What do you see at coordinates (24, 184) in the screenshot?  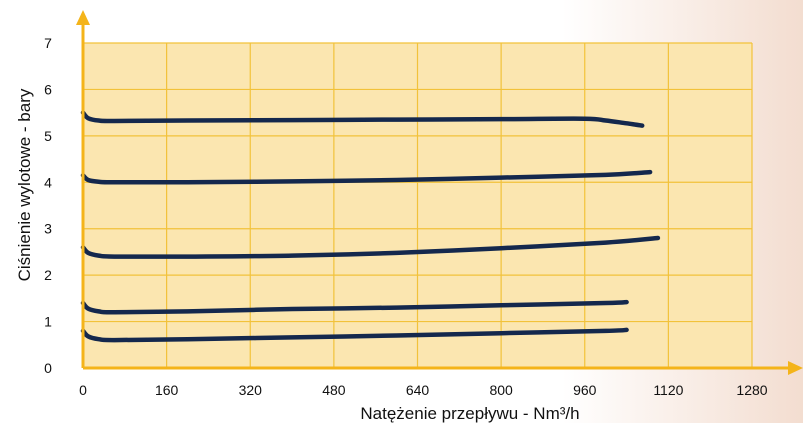 I see `y-axis-title: Ciśnienie wylotowe - bary` at bounding box center [24, 184].